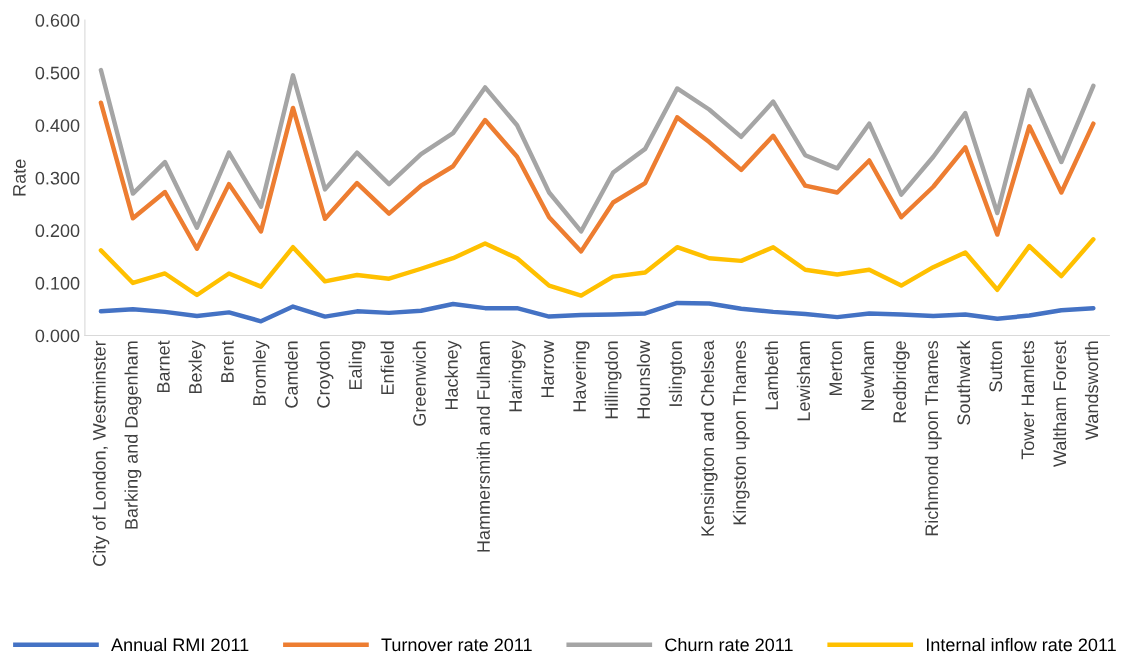 The height and width of the screenshot is (671, 1132). Describe the element at coordinates (677, 373) in the screenshot. I see `x-tick-label: Islington` at that location.